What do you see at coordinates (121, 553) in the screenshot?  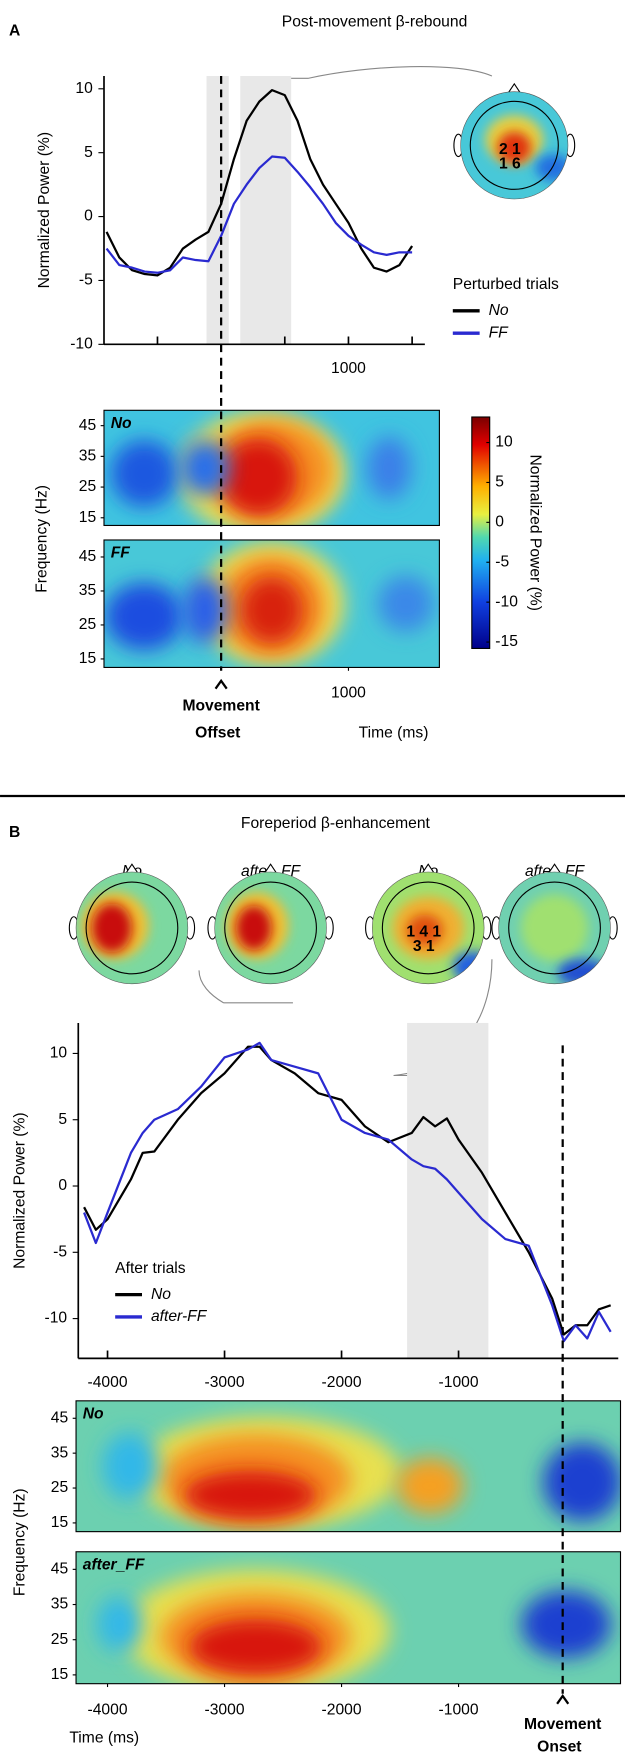 I see `heatmap-label: FF` at bounding box center [121, 553].